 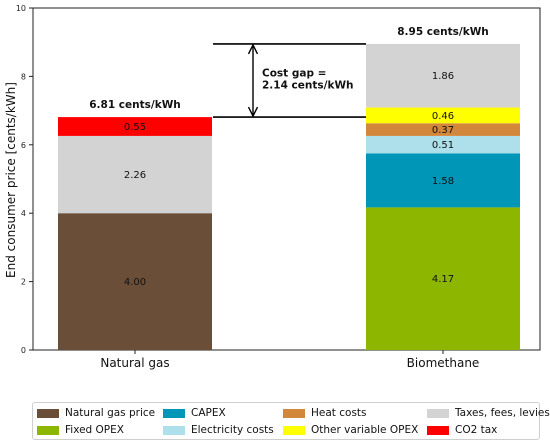 I want to click on data-label: 1.86, so click(x=443, y=76).